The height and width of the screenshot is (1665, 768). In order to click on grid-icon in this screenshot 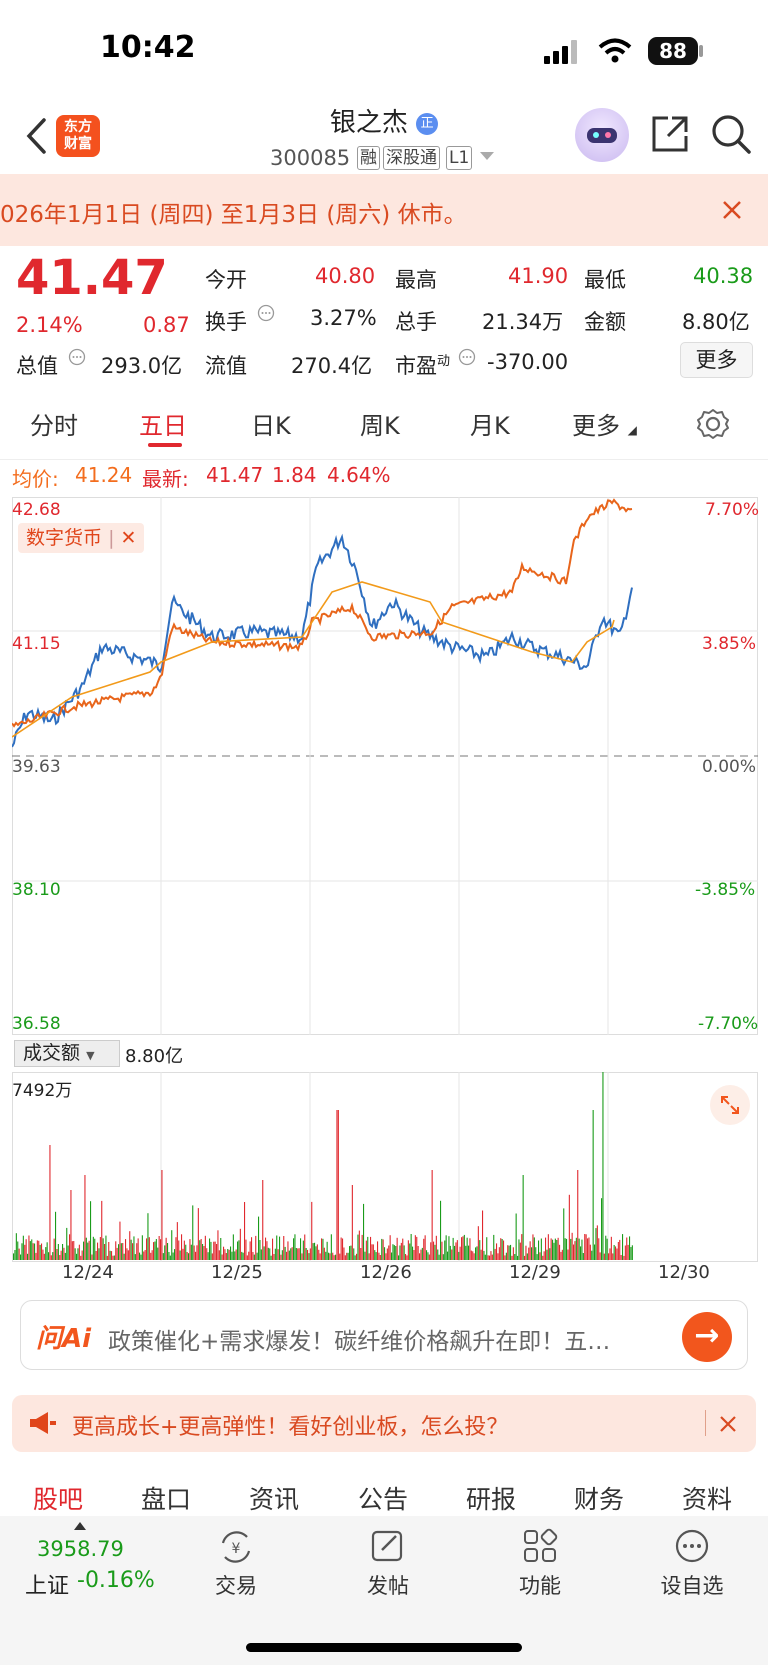, I will do `click(540, 1546)`.